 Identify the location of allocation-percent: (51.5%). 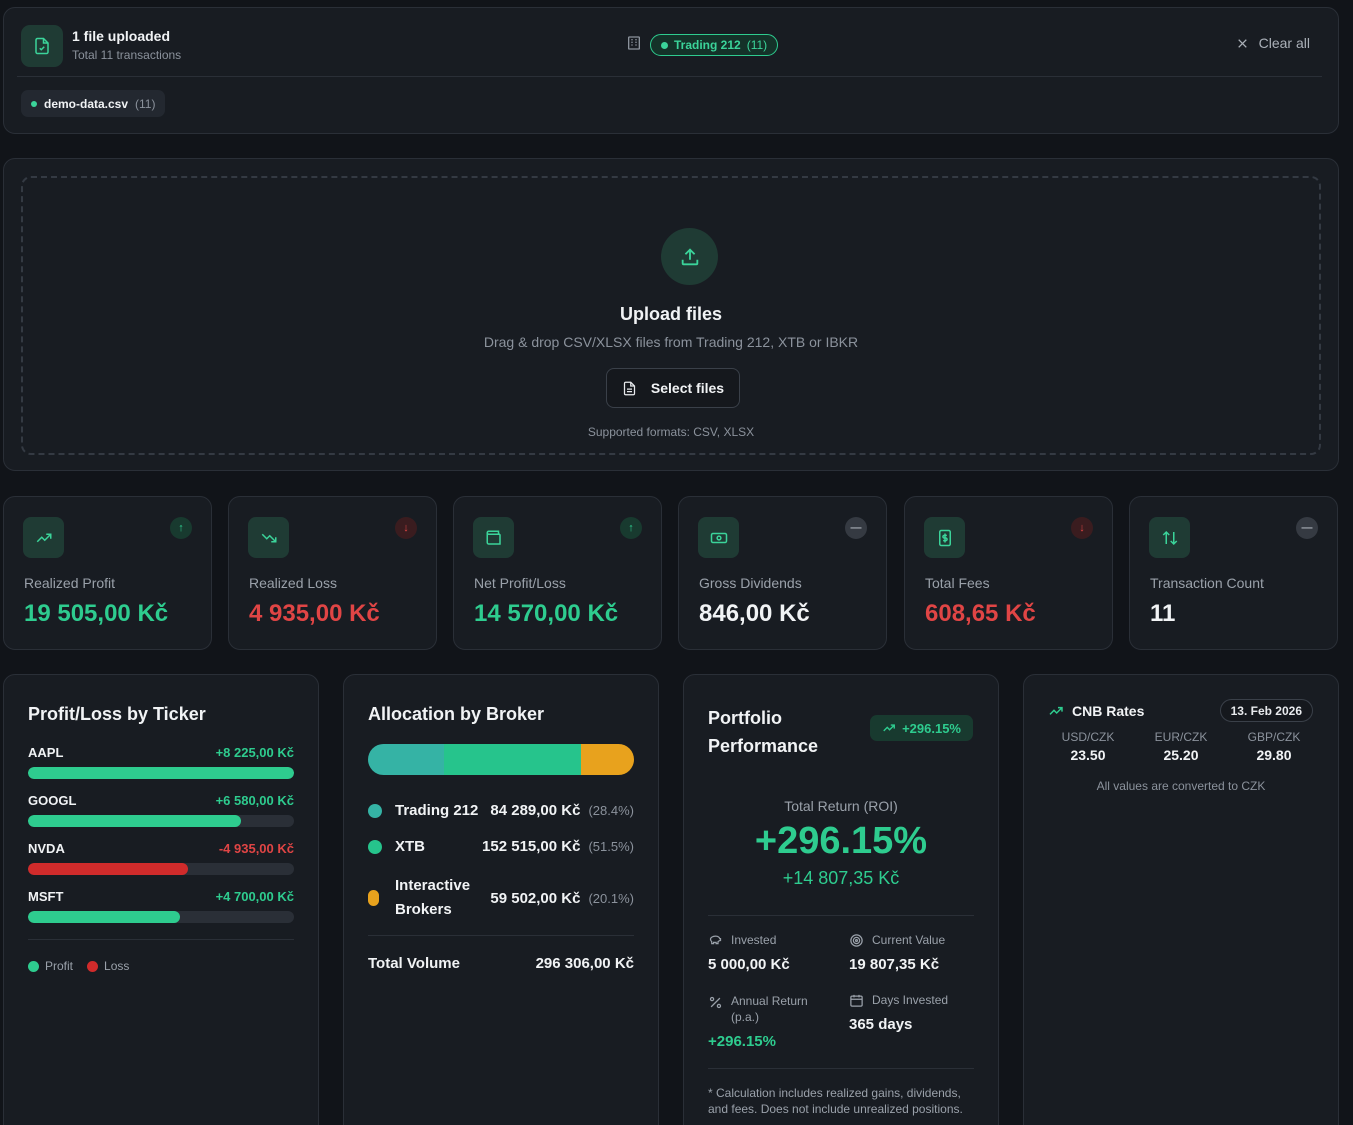
(611, 846).